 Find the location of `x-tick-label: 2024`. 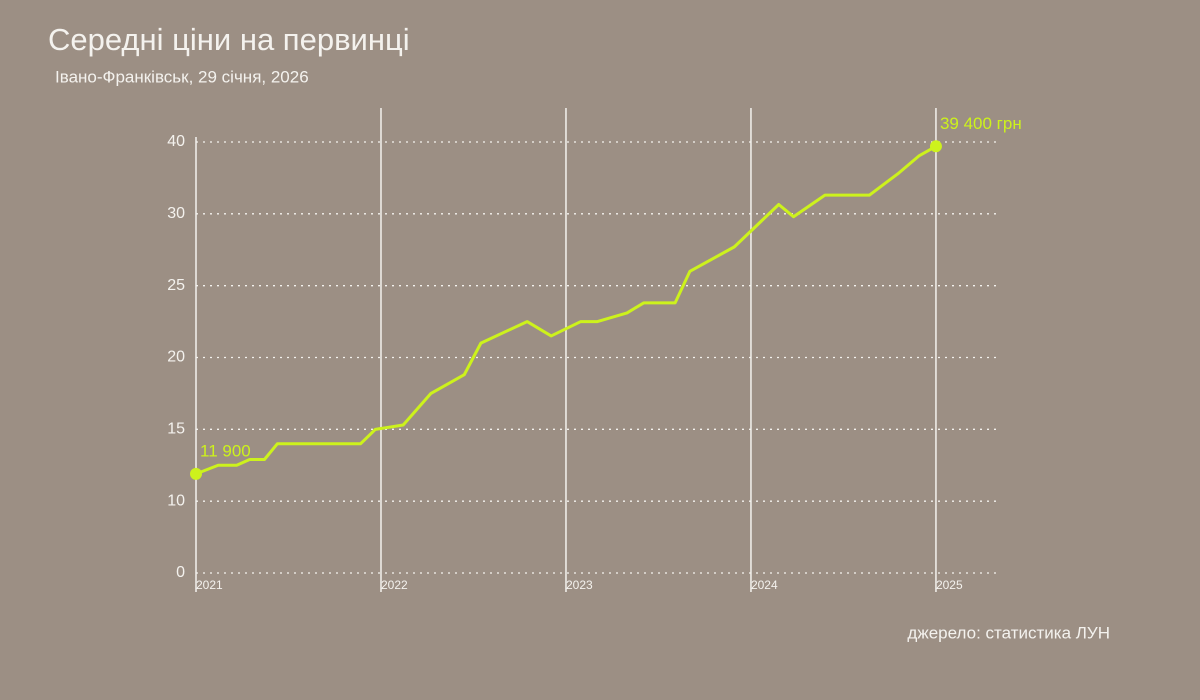

x-tick-label: 2024 is located at coordinates (764, 585).